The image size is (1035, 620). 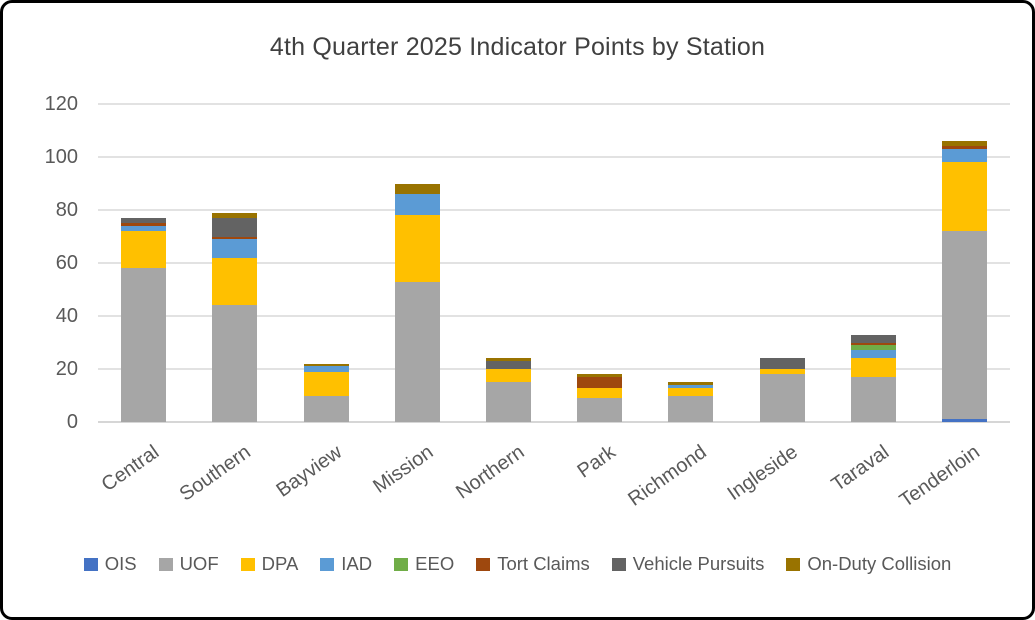 What do you see at coordinates (873, 338) in the screenshot?
I see `bar-segment-taraval-vehicle-pursuits` at bounding box center [873, 338].